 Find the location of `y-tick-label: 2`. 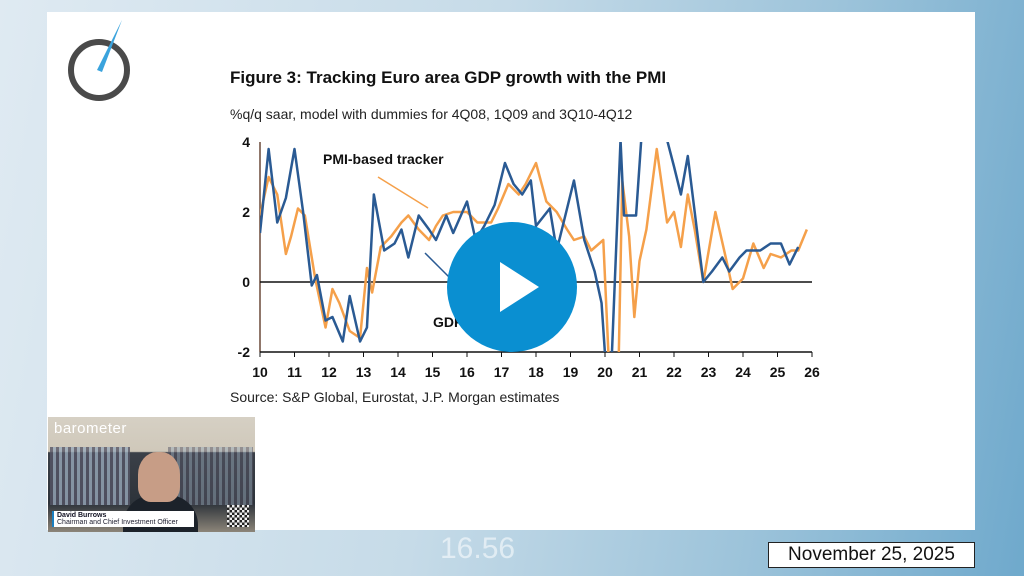

y-tick-label: 2 is located at coordinates (246, 212).